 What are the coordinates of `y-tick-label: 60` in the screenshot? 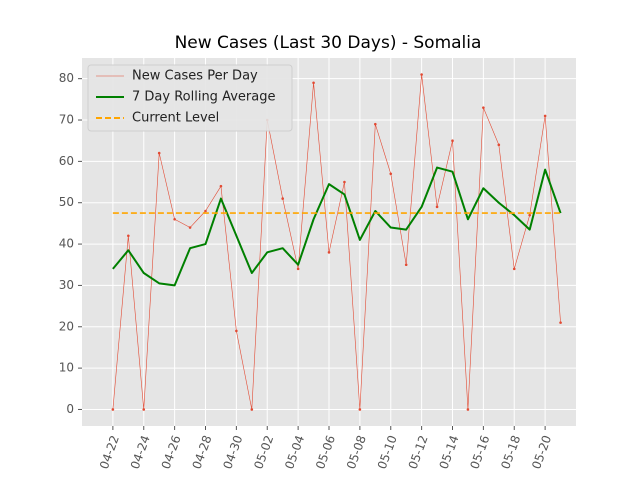 It's located at (66, 161).